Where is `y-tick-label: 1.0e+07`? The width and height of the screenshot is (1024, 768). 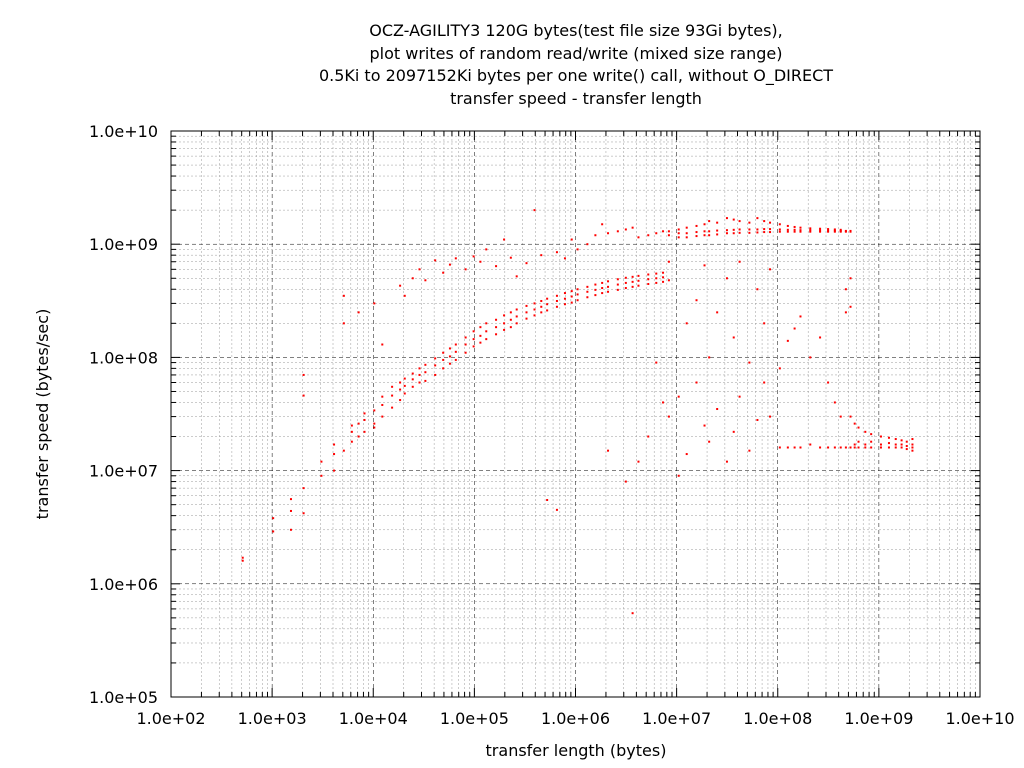
y-tick-label: 1.0e+07 is located at coordinates (123, 471).